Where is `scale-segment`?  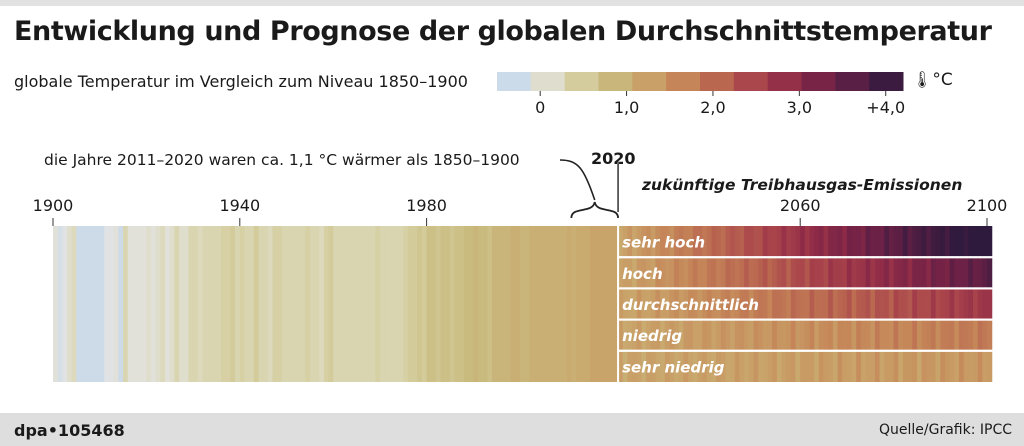
scale-segment is located at coordinates (548, 81).